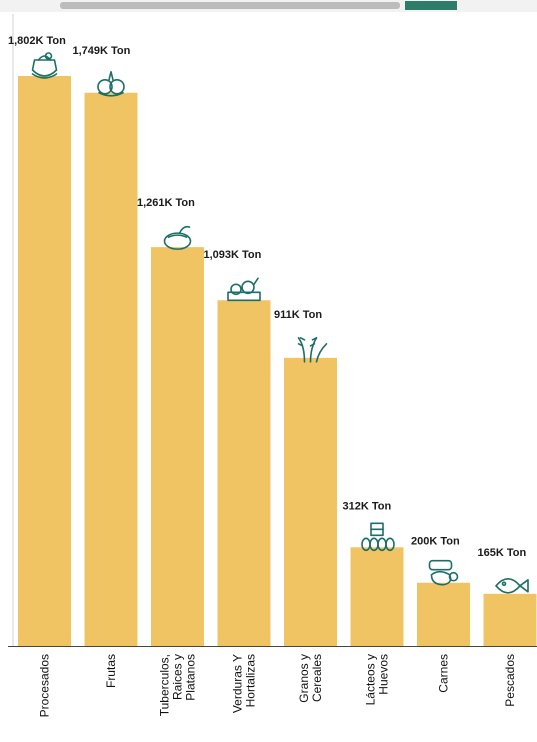  Describe the element at coordinates (512, 586) in the screenshot. I see `fish-icon` at that location.